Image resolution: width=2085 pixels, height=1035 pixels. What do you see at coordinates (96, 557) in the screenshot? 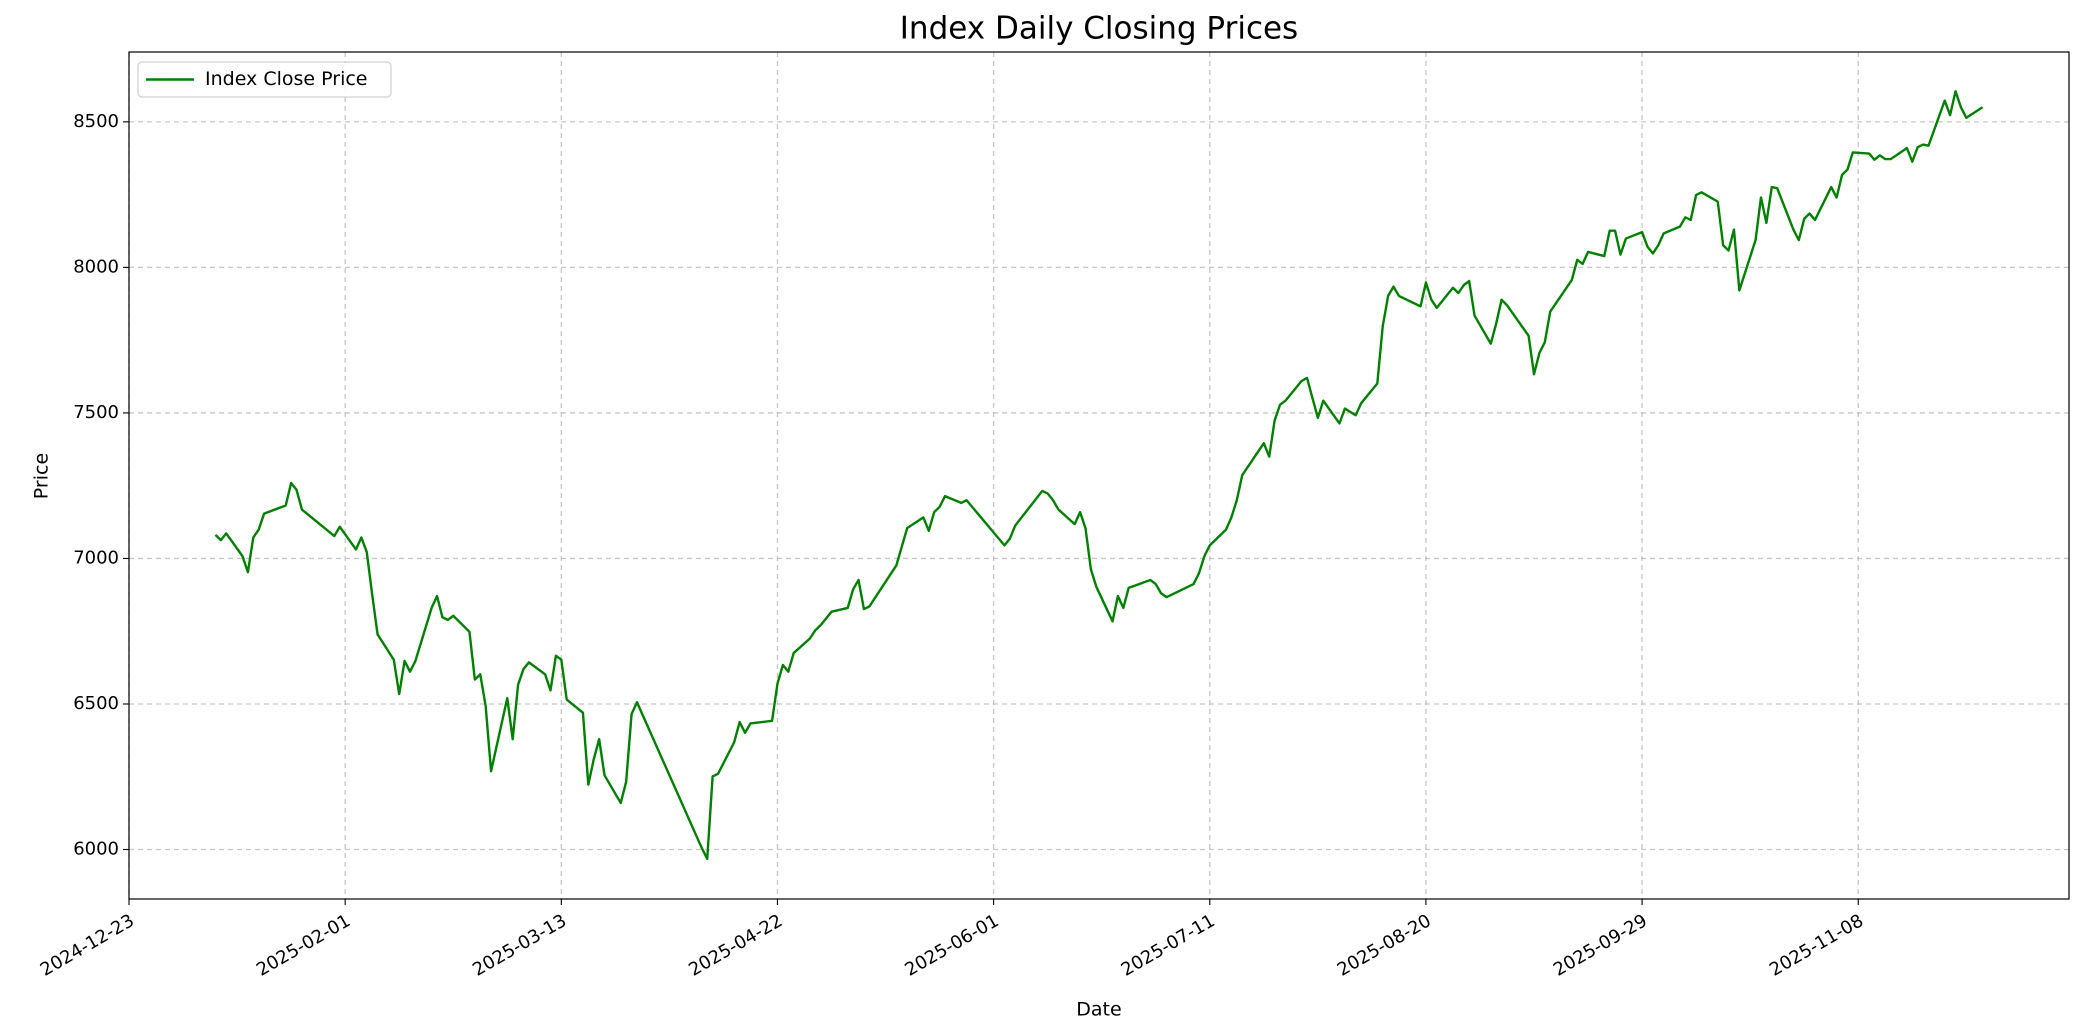
I see `y-tick-label: 7000` at bounding box center [96, 557].